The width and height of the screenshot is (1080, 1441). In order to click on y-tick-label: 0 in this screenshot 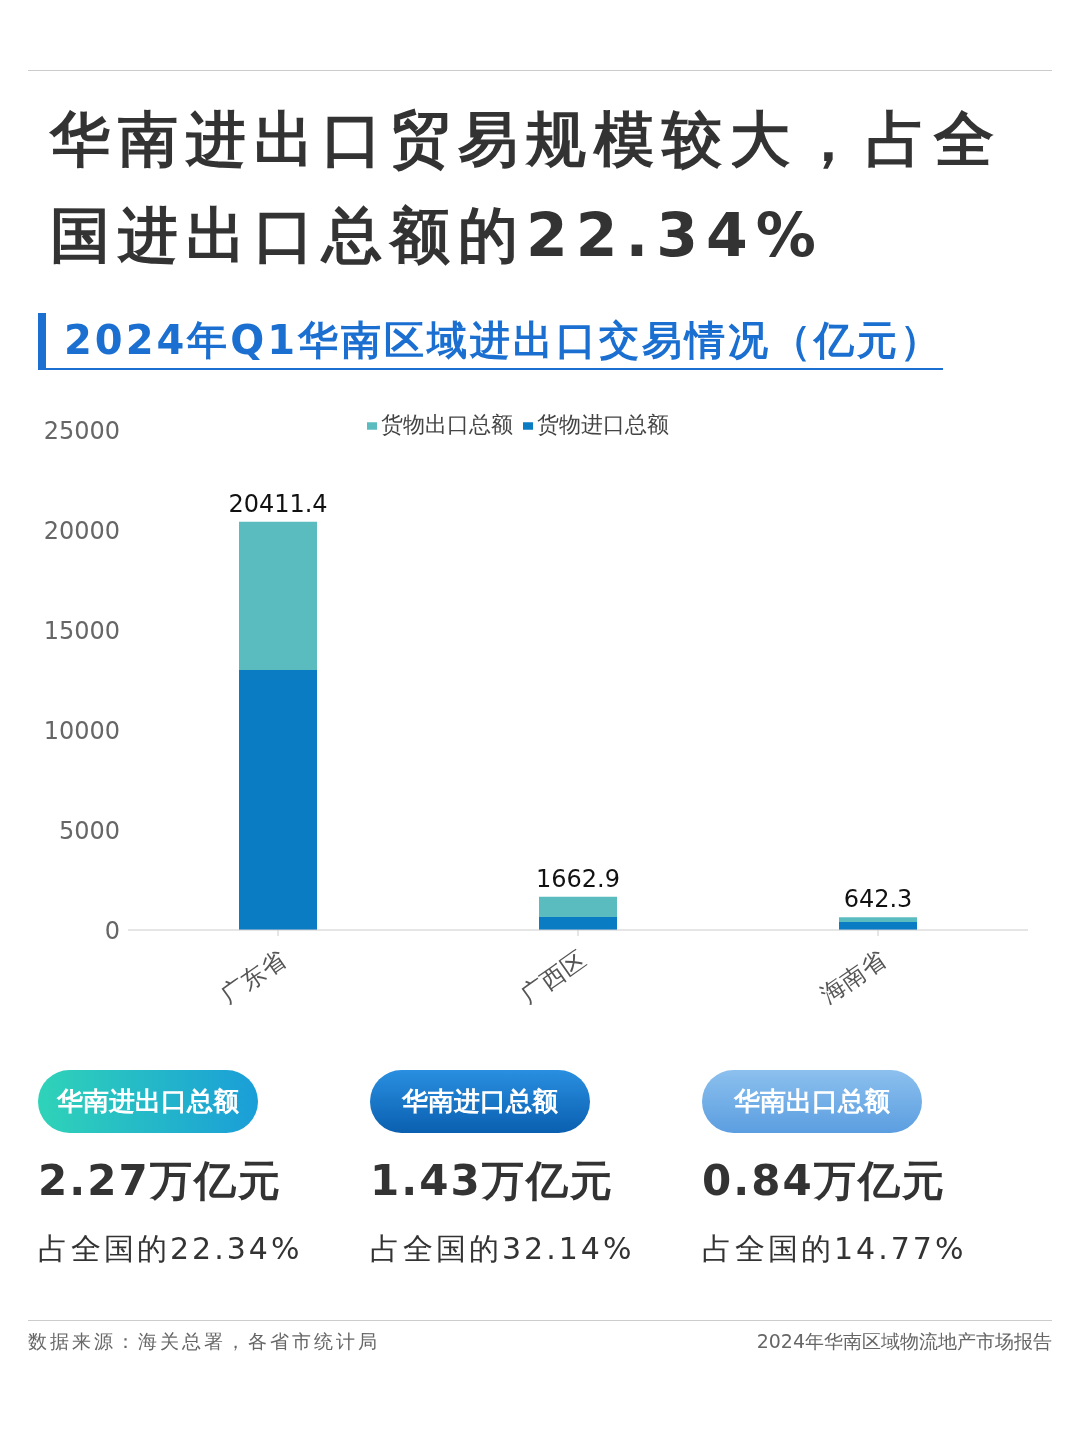, I will do `click(112, 930)`.